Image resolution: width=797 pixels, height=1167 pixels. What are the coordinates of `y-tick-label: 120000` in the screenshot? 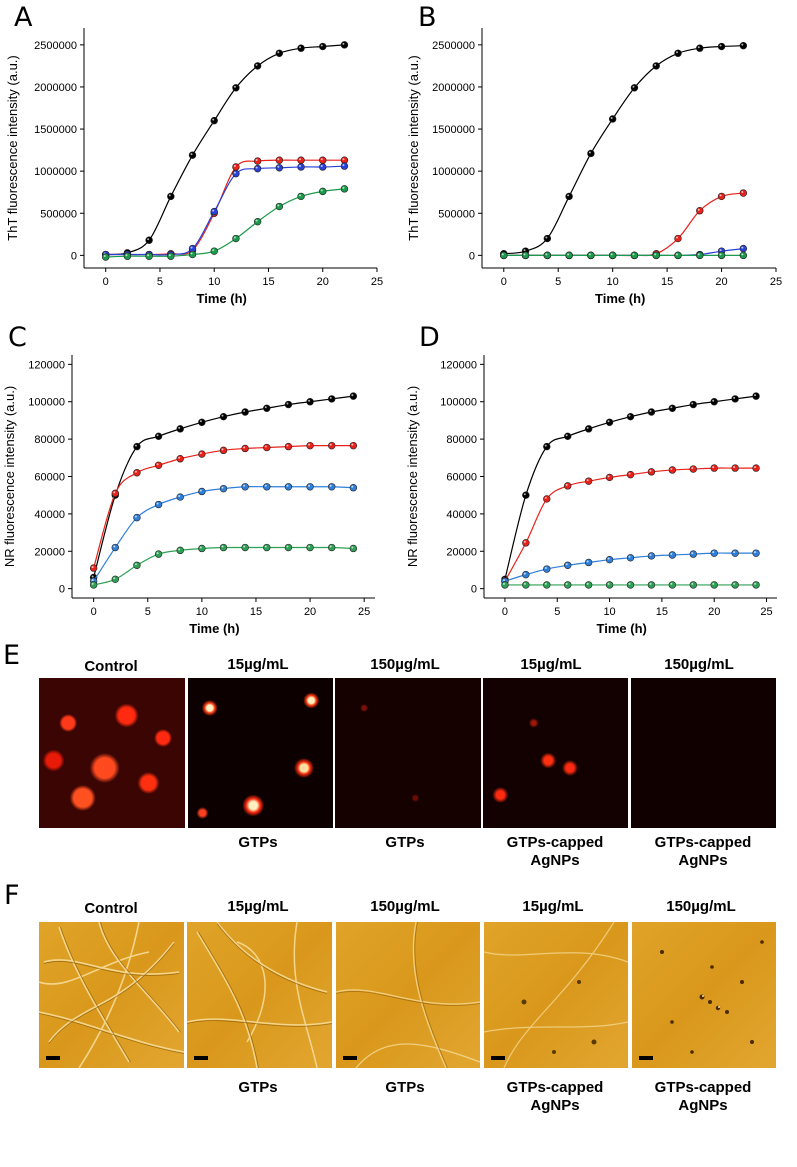 It's located at (46, 365).